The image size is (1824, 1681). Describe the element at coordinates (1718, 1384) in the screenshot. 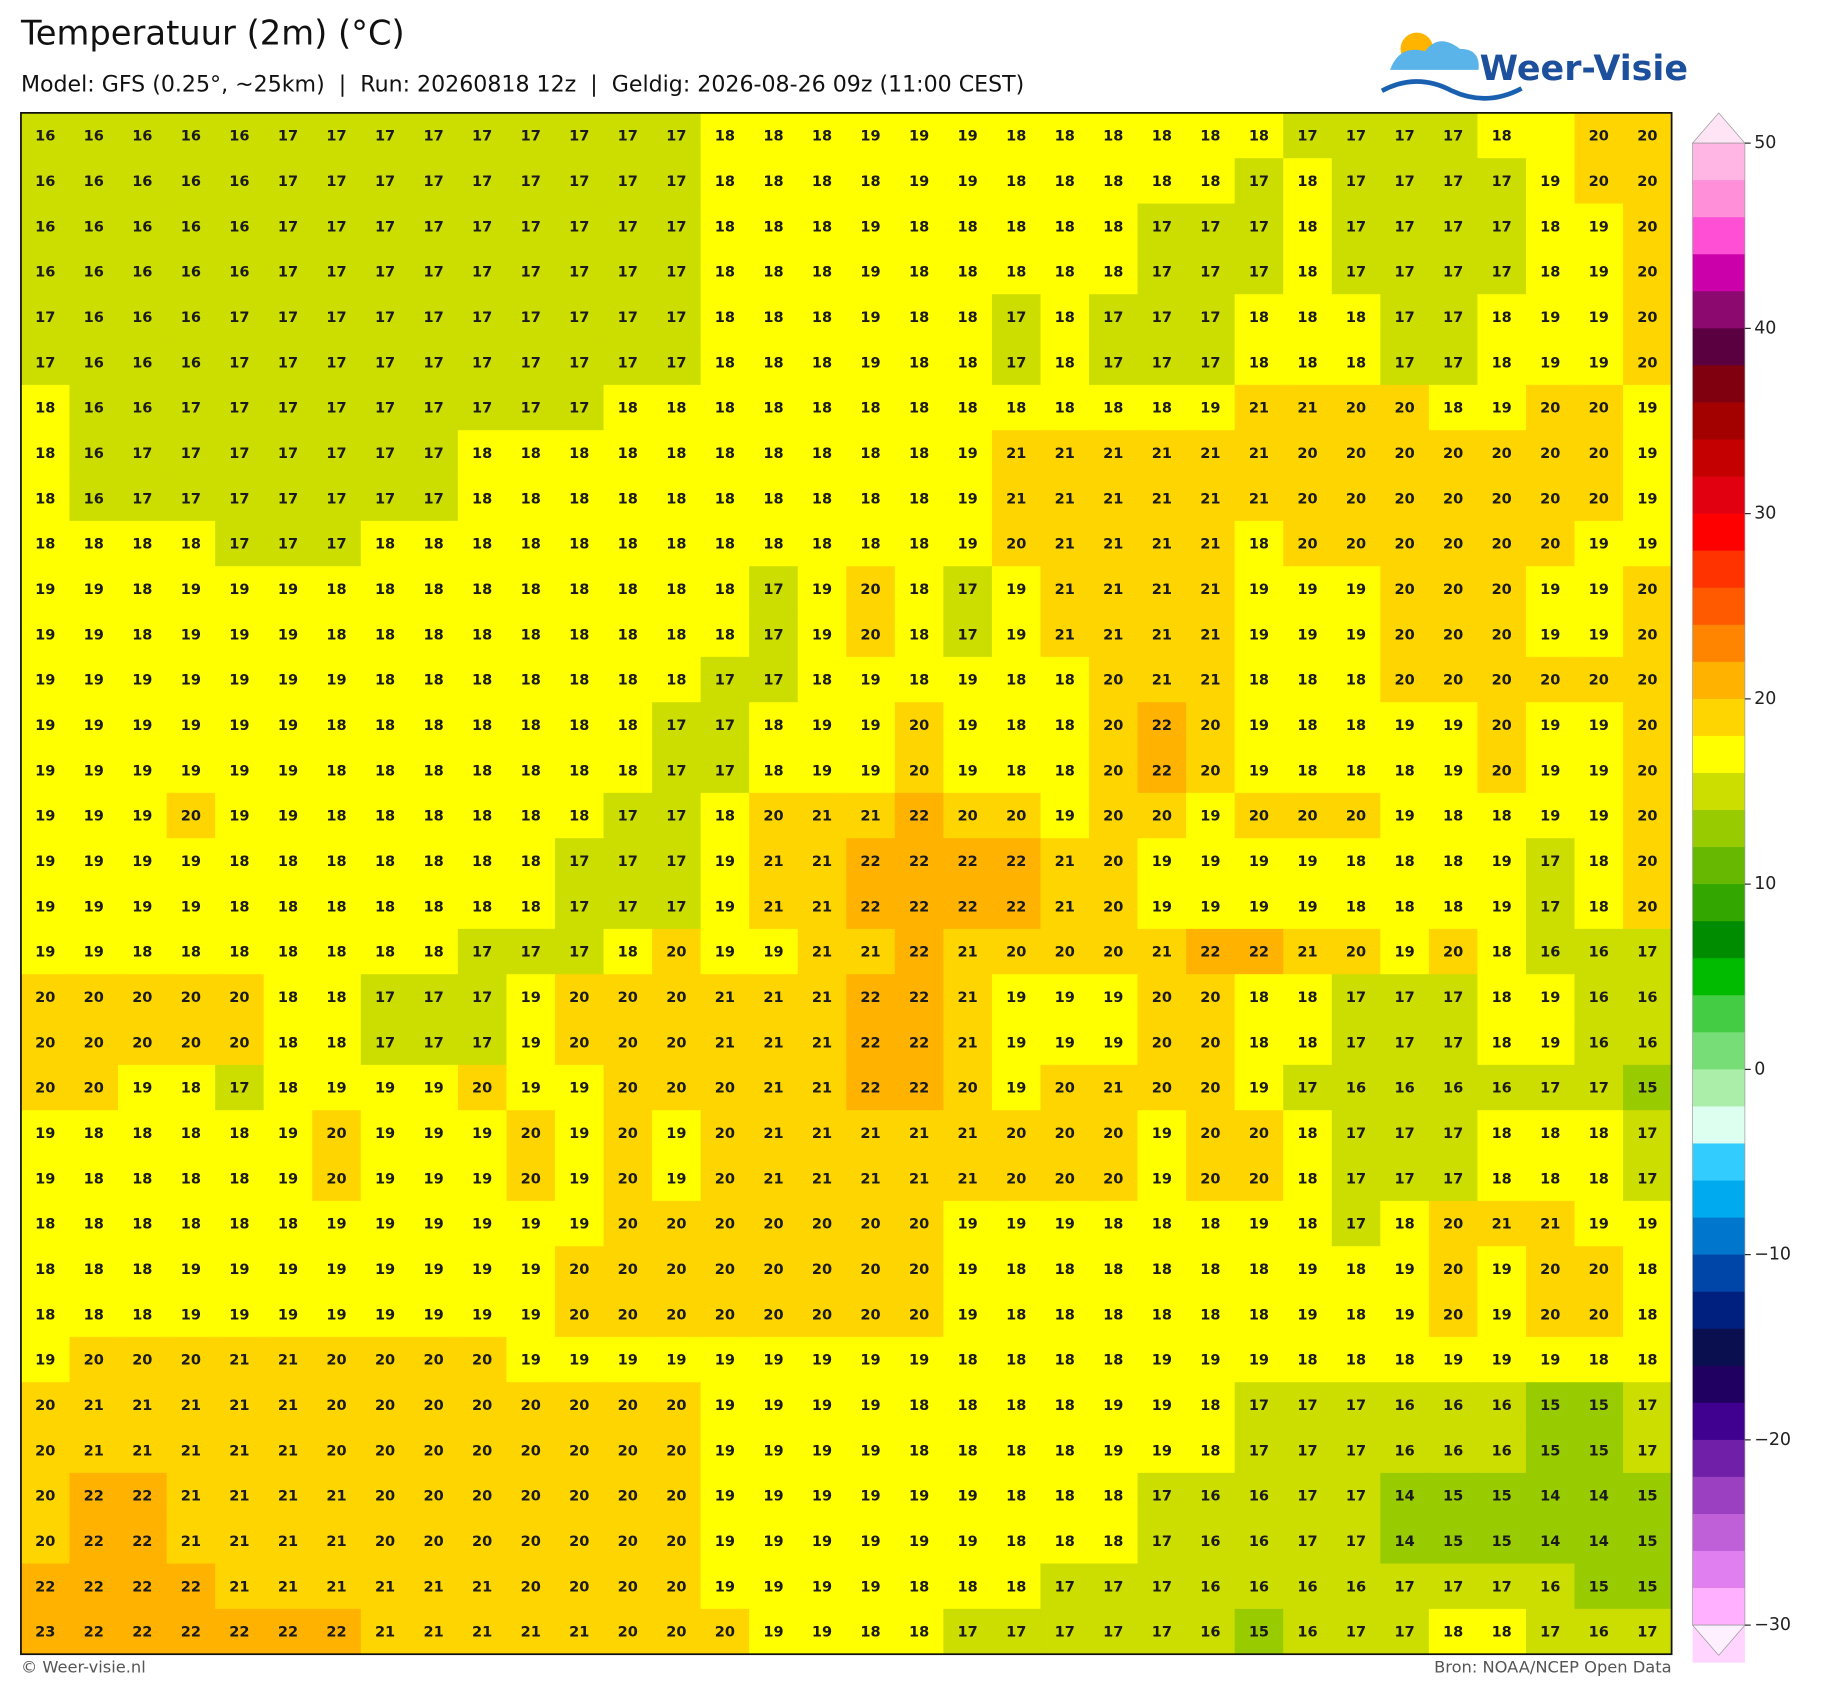

I see `colorbar-segment` at that location.